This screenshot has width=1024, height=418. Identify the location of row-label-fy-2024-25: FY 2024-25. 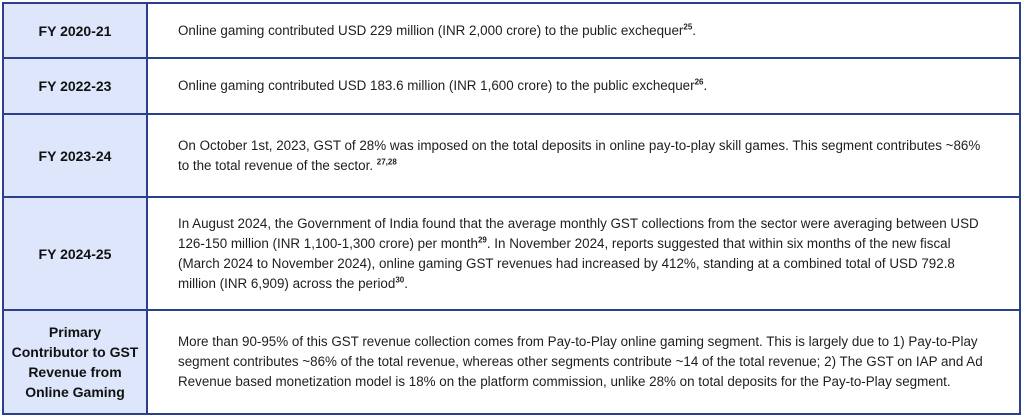
(76, 254).